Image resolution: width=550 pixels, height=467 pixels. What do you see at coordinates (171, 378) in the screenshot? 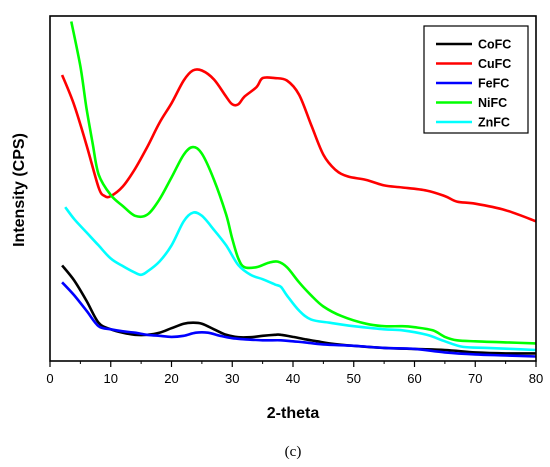
I see `x-tick-label: 20` at bounding box center [171, 378].